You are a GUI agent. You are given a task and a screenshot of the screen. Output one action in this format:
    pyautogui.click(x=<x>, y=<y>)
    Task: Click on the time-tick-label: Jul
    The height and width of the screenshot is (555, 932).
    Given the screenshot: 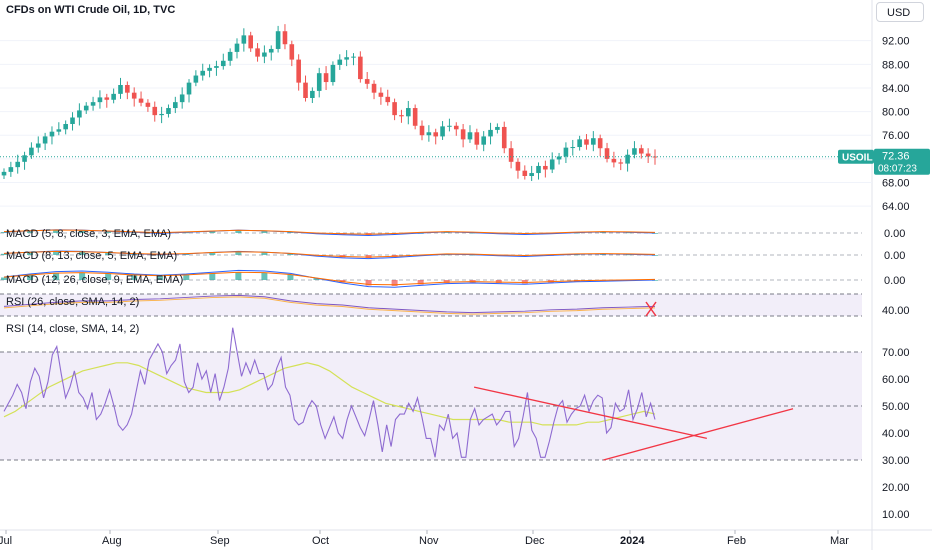 What is the action you would take?
    pyautogui.click(x=6, y=541)
    